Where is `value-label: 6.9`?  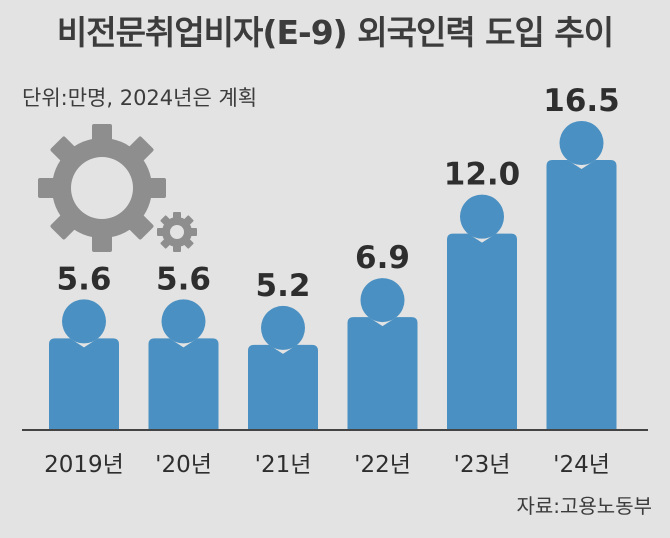
value-label: 6.9 is located at coordinates (382, 258).